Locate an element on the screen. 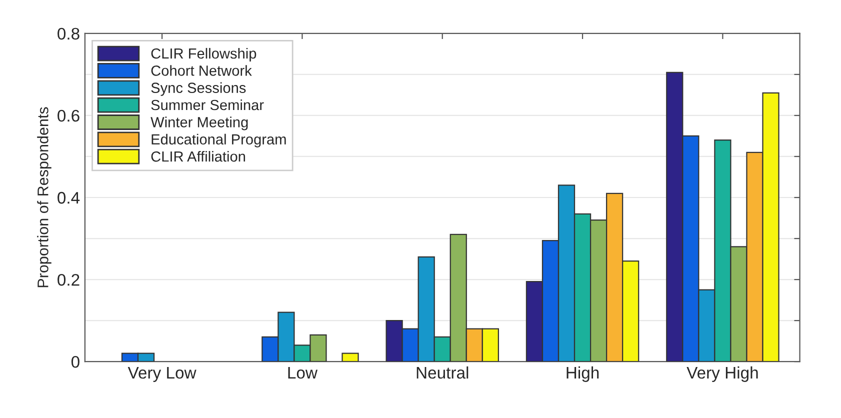 This screenshot has height=418, width=841. x-tick-label: Very High is located at coordinates (722, 374).